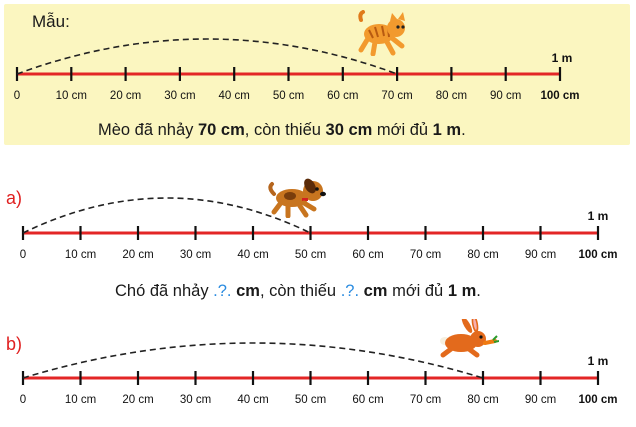  I want to click on rabbit-icon, so click(466, 340).